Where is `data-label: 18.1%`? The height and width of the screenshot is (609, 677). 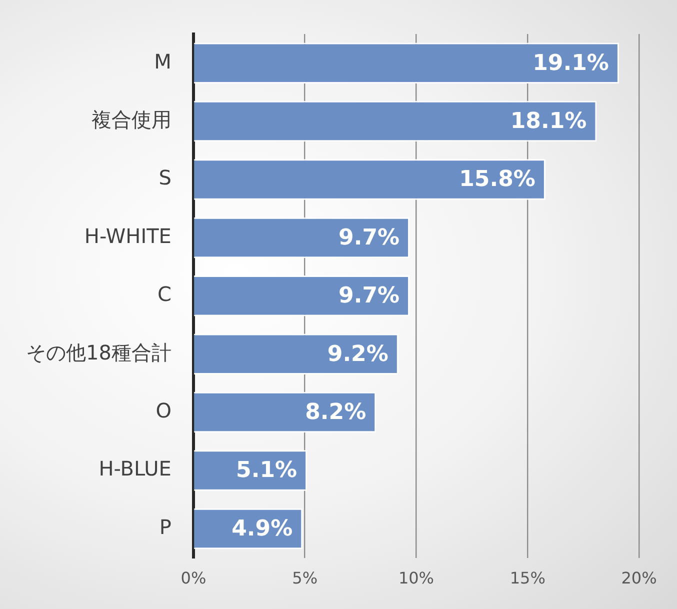
data-label: 18.1% is located at coordinates (548, 121).